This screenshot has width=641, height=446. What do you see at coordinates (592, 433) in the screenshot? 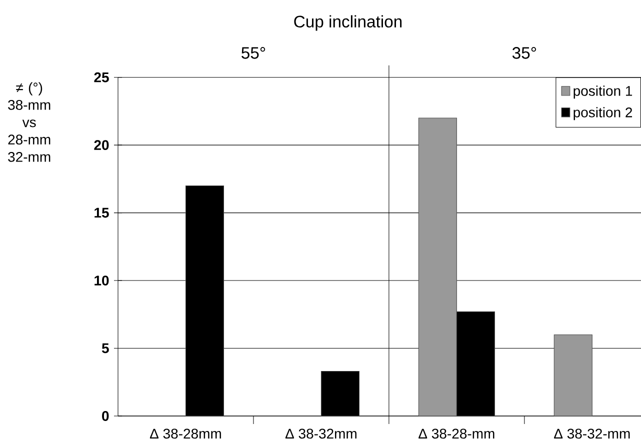
I see `x-tick-label: Δ 38-32-mm` at bounding box center [592, 433].